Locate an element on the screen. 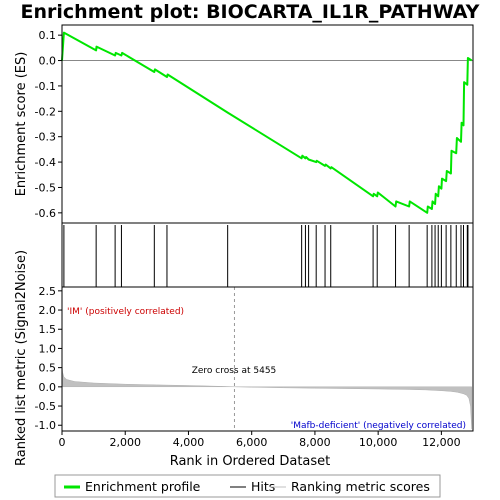 This screenshot has width=500, height=500. es-y-ticks: 0.1 0.0 -0.1 -0.2 -0.3 -0.4 -0.5 -0.6 is located at coordinates (48, 124).